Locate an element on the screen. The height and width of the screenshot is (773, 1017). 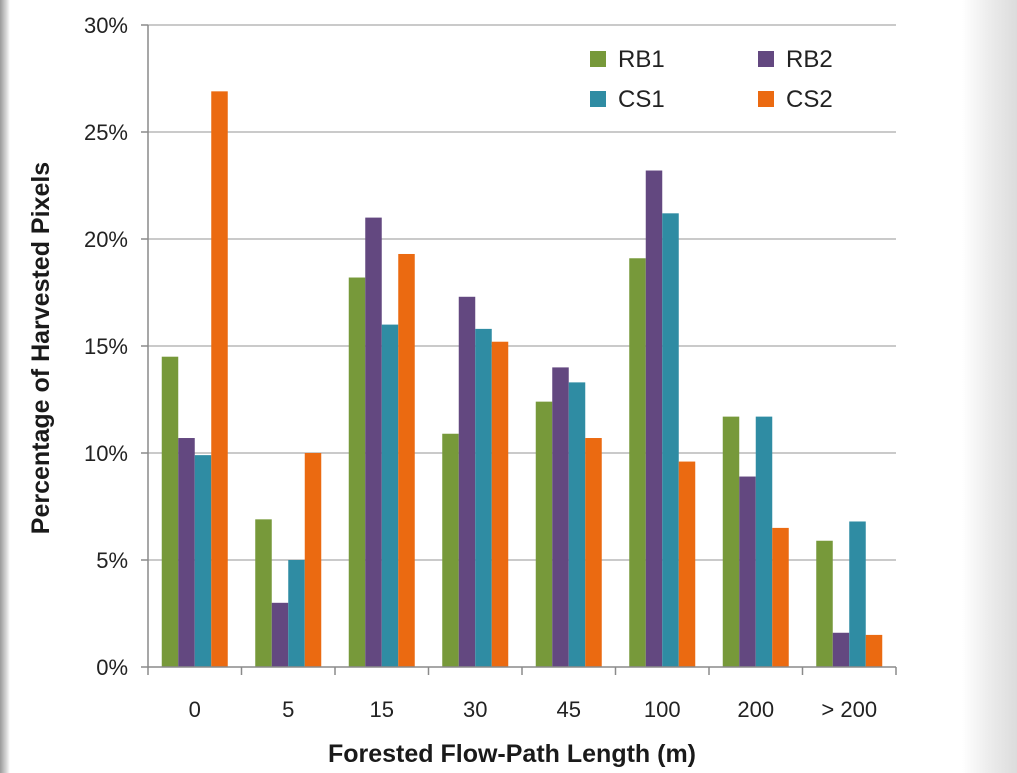
x-tick-label: > 200 is located at coordinates (849, 709).